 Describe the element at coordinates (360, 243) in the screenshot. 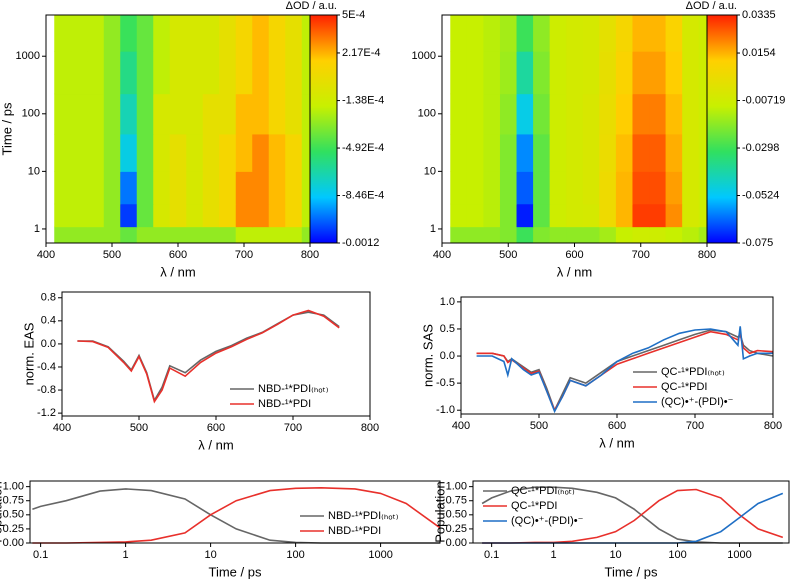

I see `colorbar-tick-label: -0.0012` at that location.